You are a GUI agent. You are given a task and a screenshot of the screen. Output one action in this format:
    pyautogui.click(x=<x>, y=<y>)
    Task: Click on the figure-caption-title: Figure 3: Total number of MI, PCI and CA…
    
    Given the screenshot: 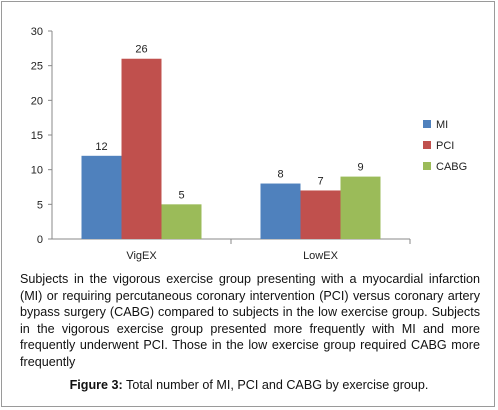 What is the action you would take?
    pyautogui.click(x=249, y=385)
    